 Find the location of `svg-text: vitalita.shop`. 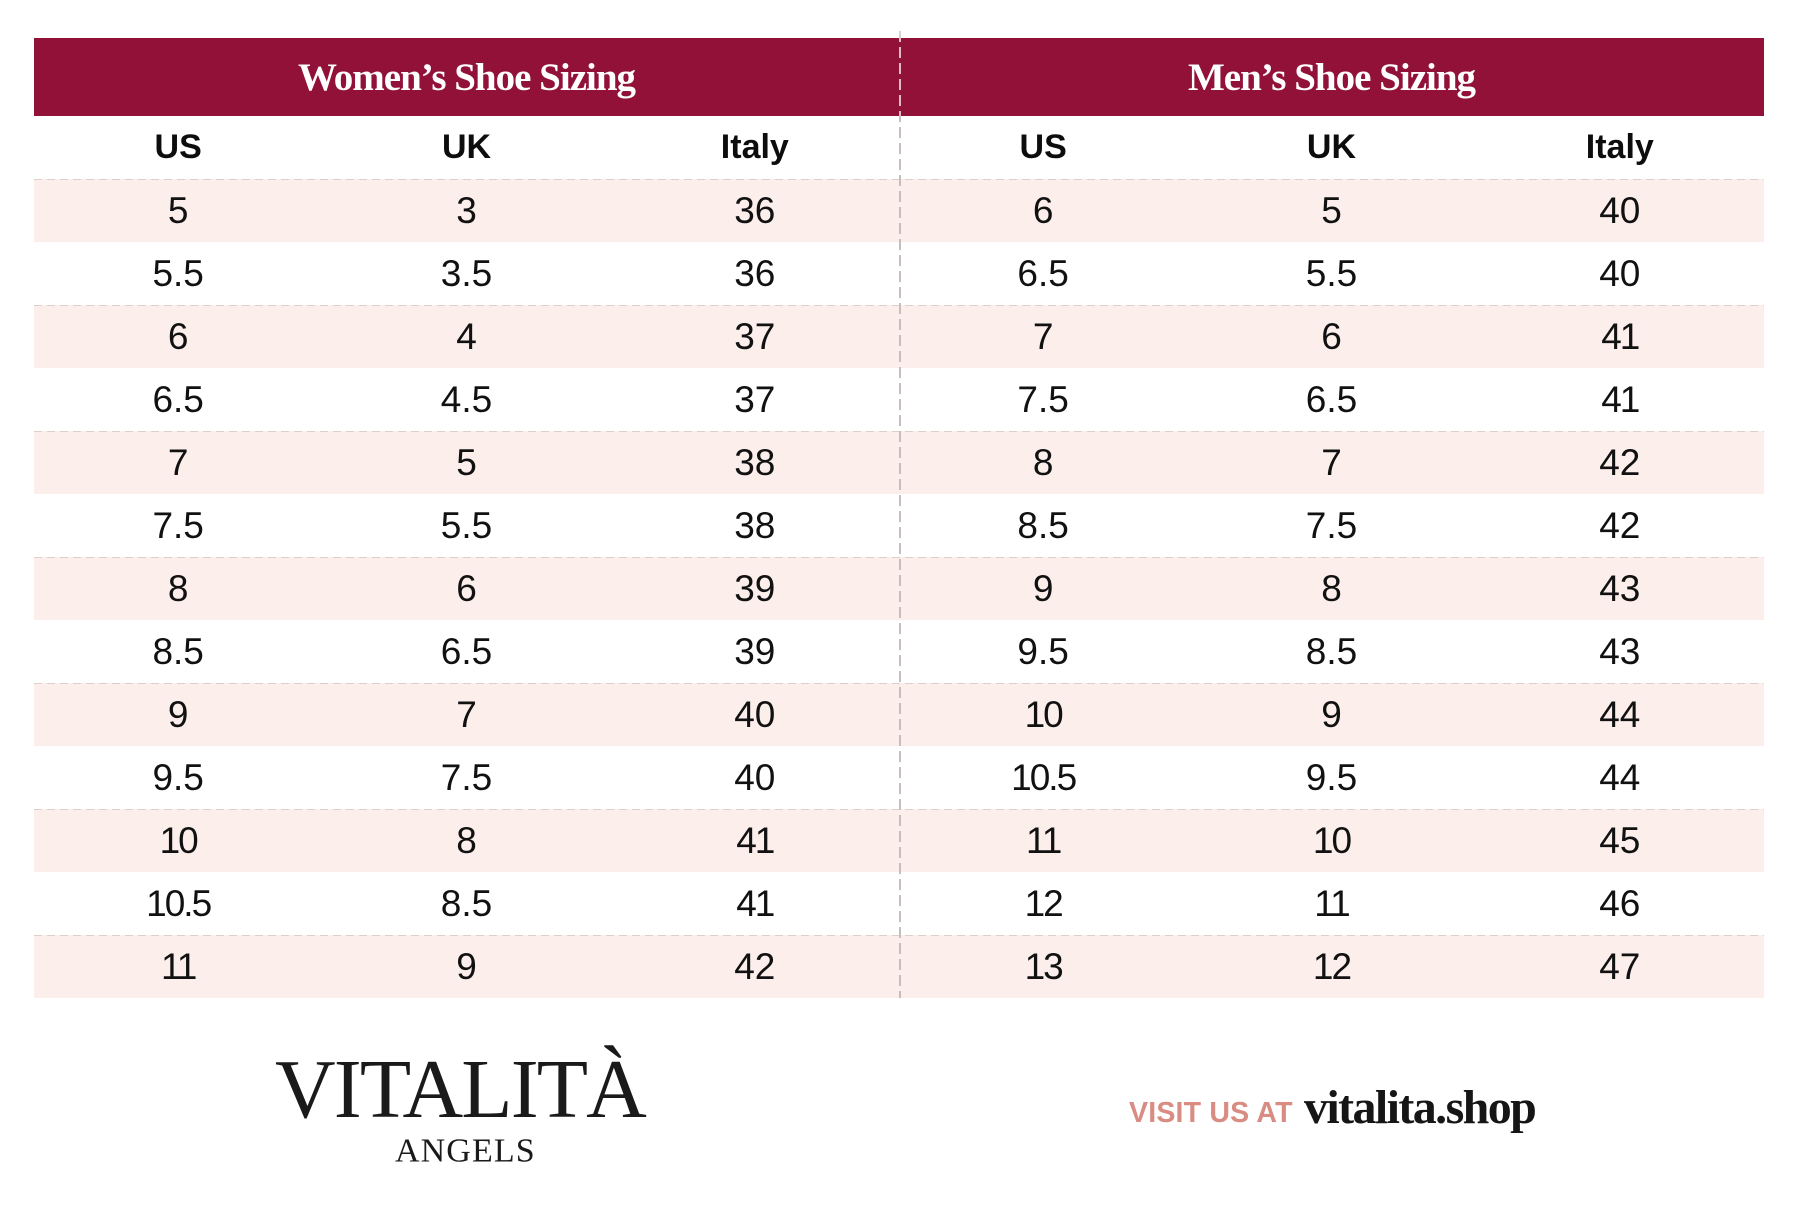

svg-text: vitalita.shop is located at coordinates (1419, 1107).